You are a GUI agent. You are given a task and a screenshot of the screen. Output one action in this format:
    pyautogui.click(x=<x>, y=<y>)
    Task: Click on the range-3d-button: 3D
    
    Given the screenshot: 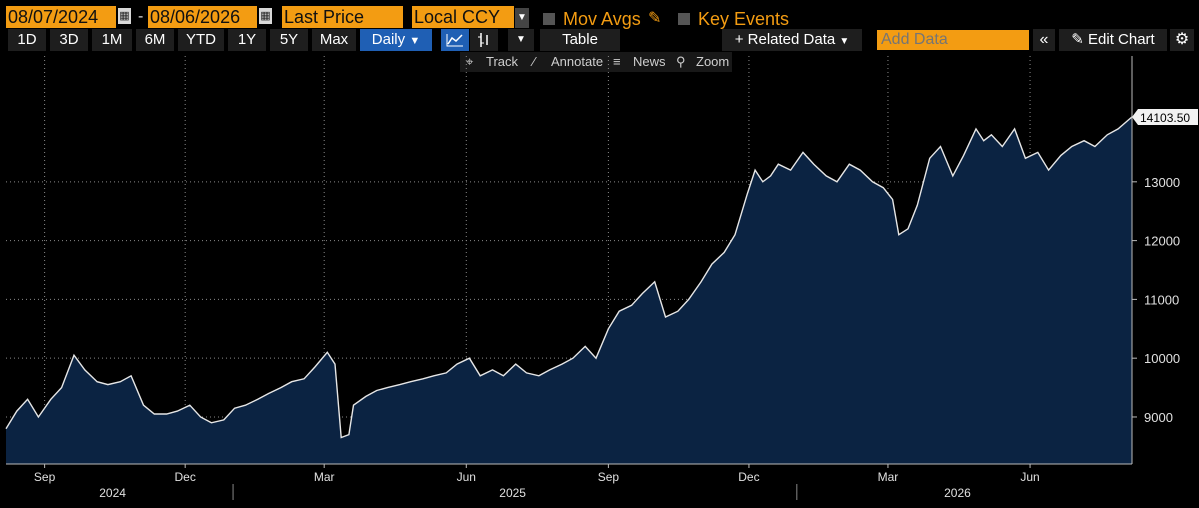 What is the action you would take?
    pyautogui.click(x=69, y=40)
    